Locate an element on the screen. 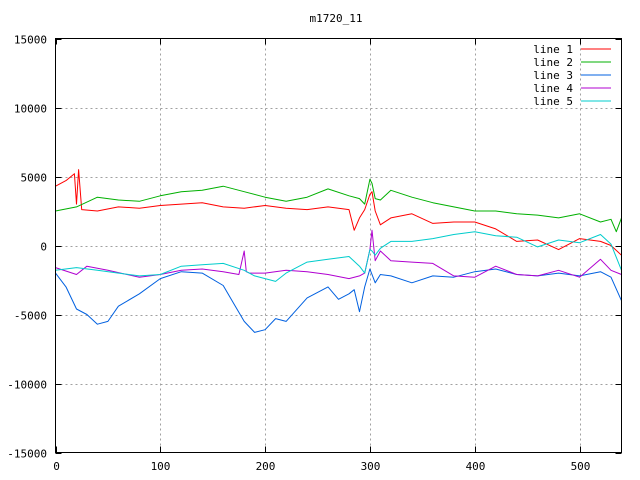 Image resolution: width=640 pixels, height=480 pixels. y-tick-label: 15000 is located at coordinates (30, 40).